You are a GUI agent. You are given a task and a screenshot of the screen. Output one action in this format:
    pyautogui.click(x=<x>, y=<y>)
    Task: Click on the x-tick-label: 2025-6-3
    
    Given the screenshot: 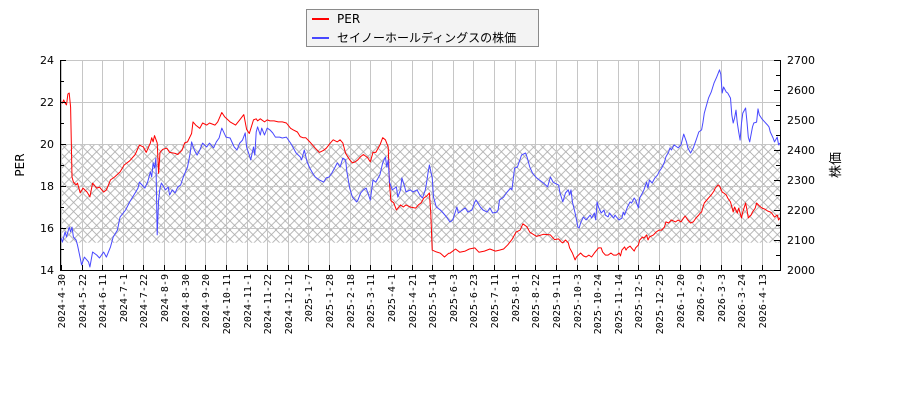 What is the action you would take?
    pyautogui.click(x=454, y=298)
    